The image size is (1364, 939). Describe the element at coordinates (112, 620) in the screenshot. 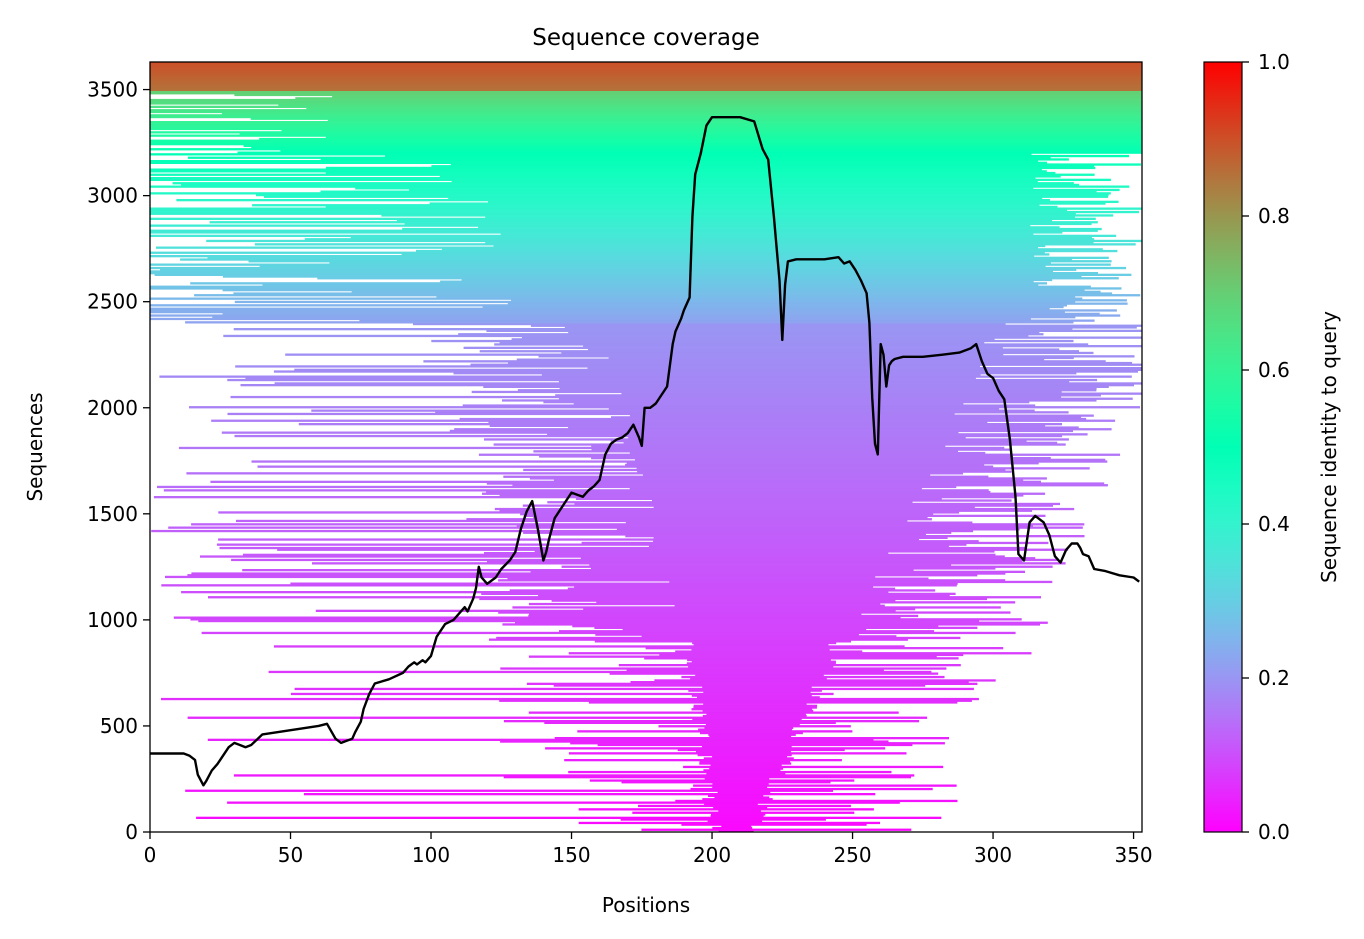

I see `y-tick-label: 1000` at that location.